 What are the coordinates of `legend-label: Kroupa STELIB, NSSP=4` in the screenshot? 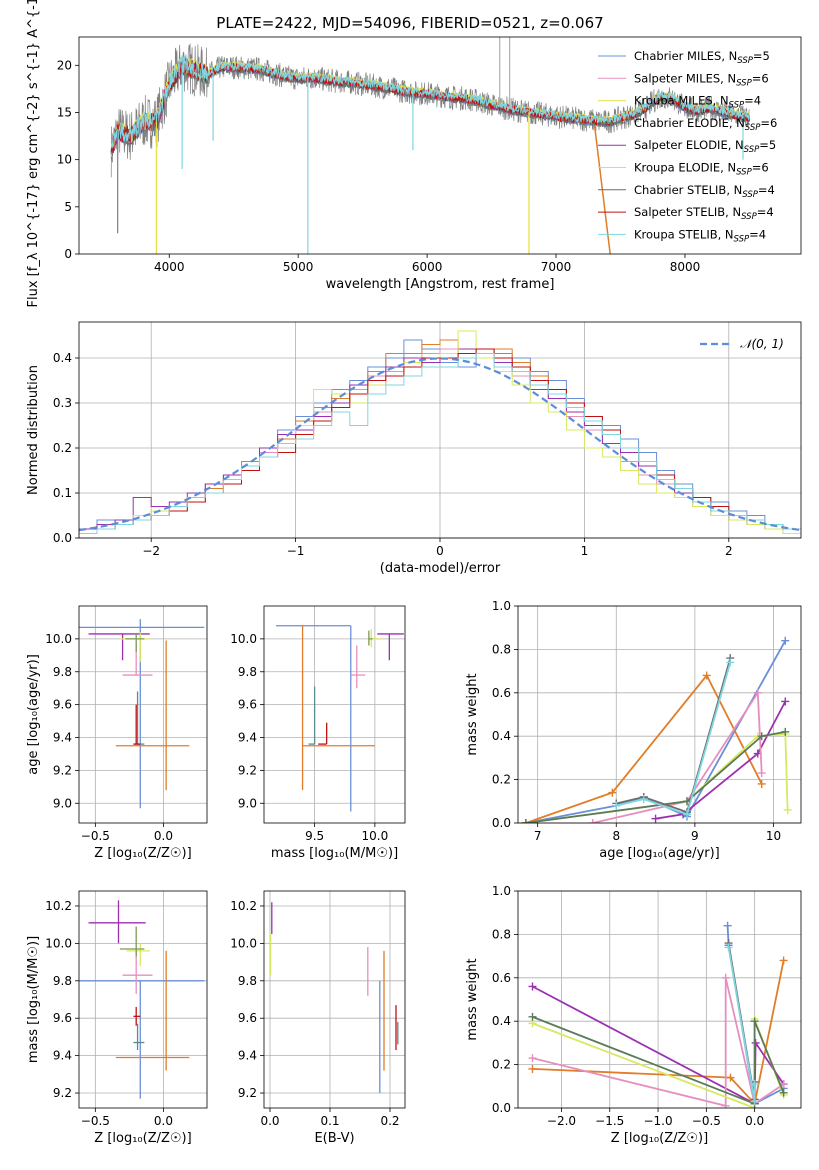 It's located at (700, 235).